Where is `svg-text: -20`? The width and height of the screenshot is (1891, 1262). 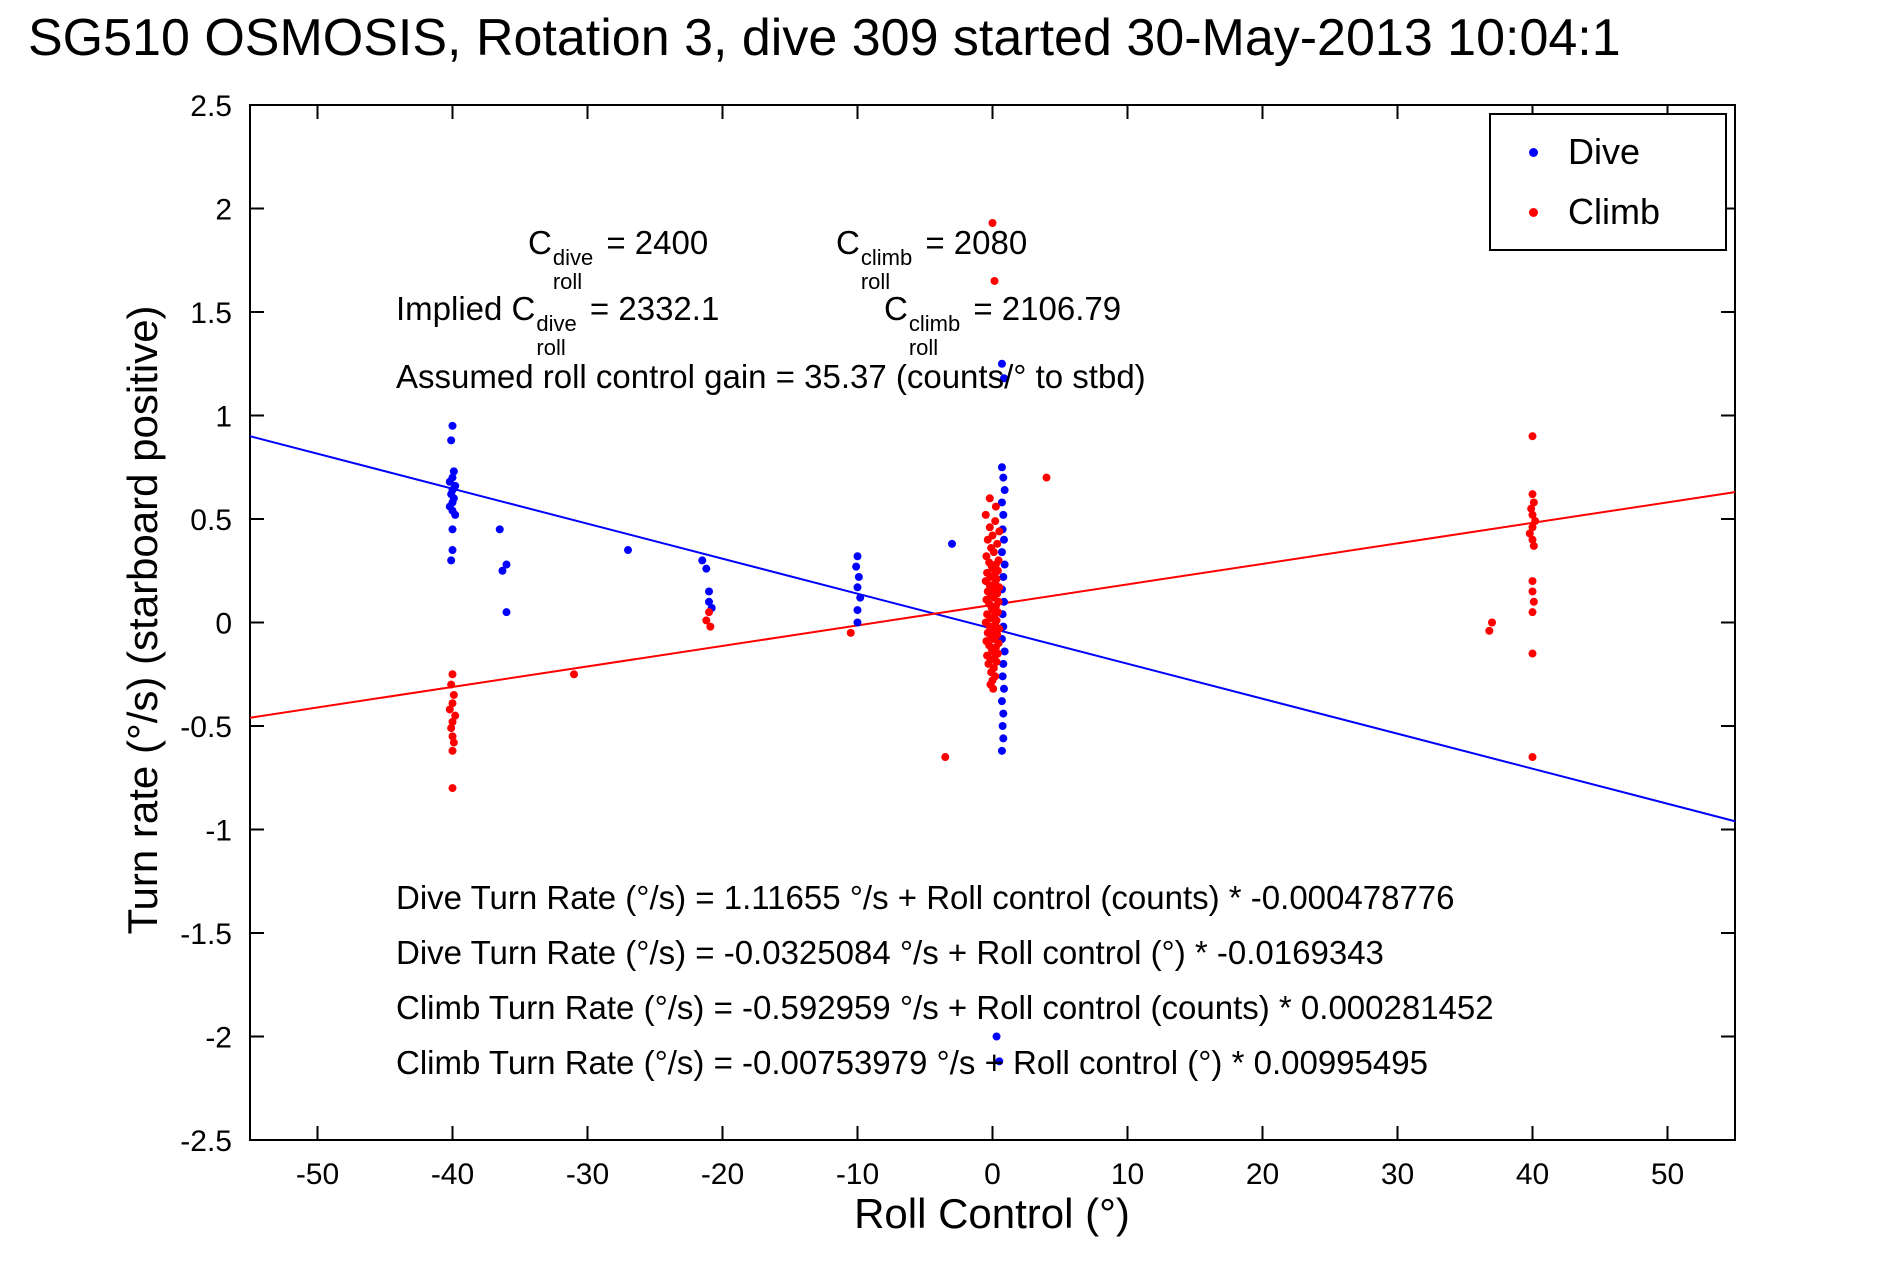
svg-text: -20 is located at coordinates (722, 1174).